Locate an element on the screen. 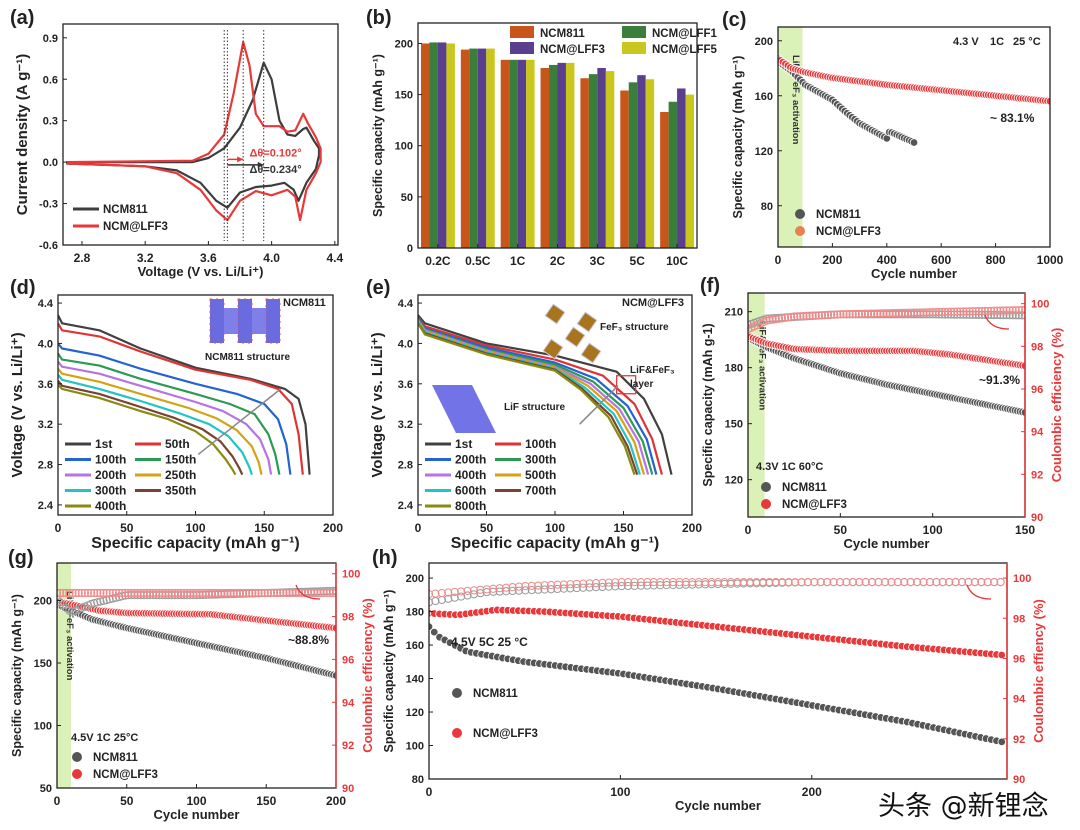  panel-label: (b) is located at coordinates (379, 18).